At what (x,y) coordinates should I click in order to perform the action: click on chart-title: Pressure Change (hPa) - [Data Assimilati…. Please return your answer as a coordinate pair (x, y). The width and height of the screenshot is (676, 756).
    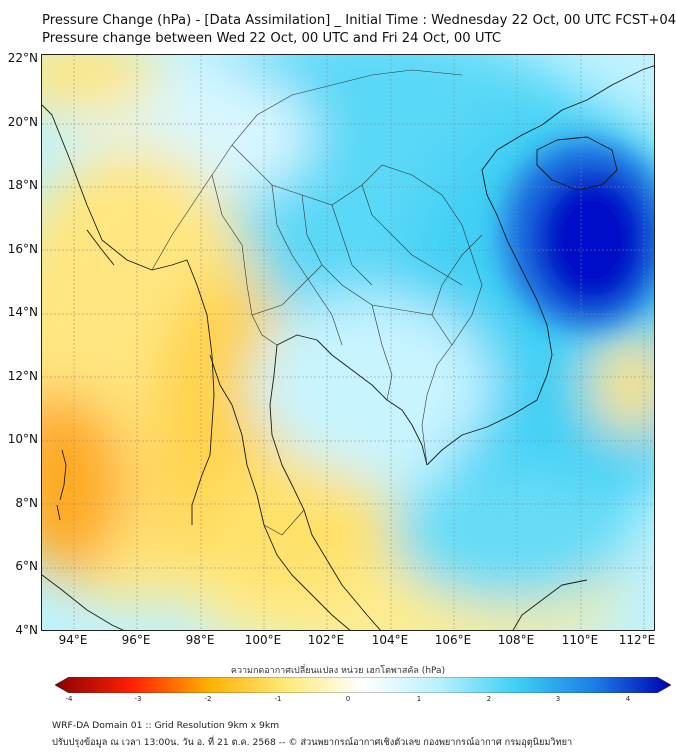
    Looking at the image, I should click on (359, 30).